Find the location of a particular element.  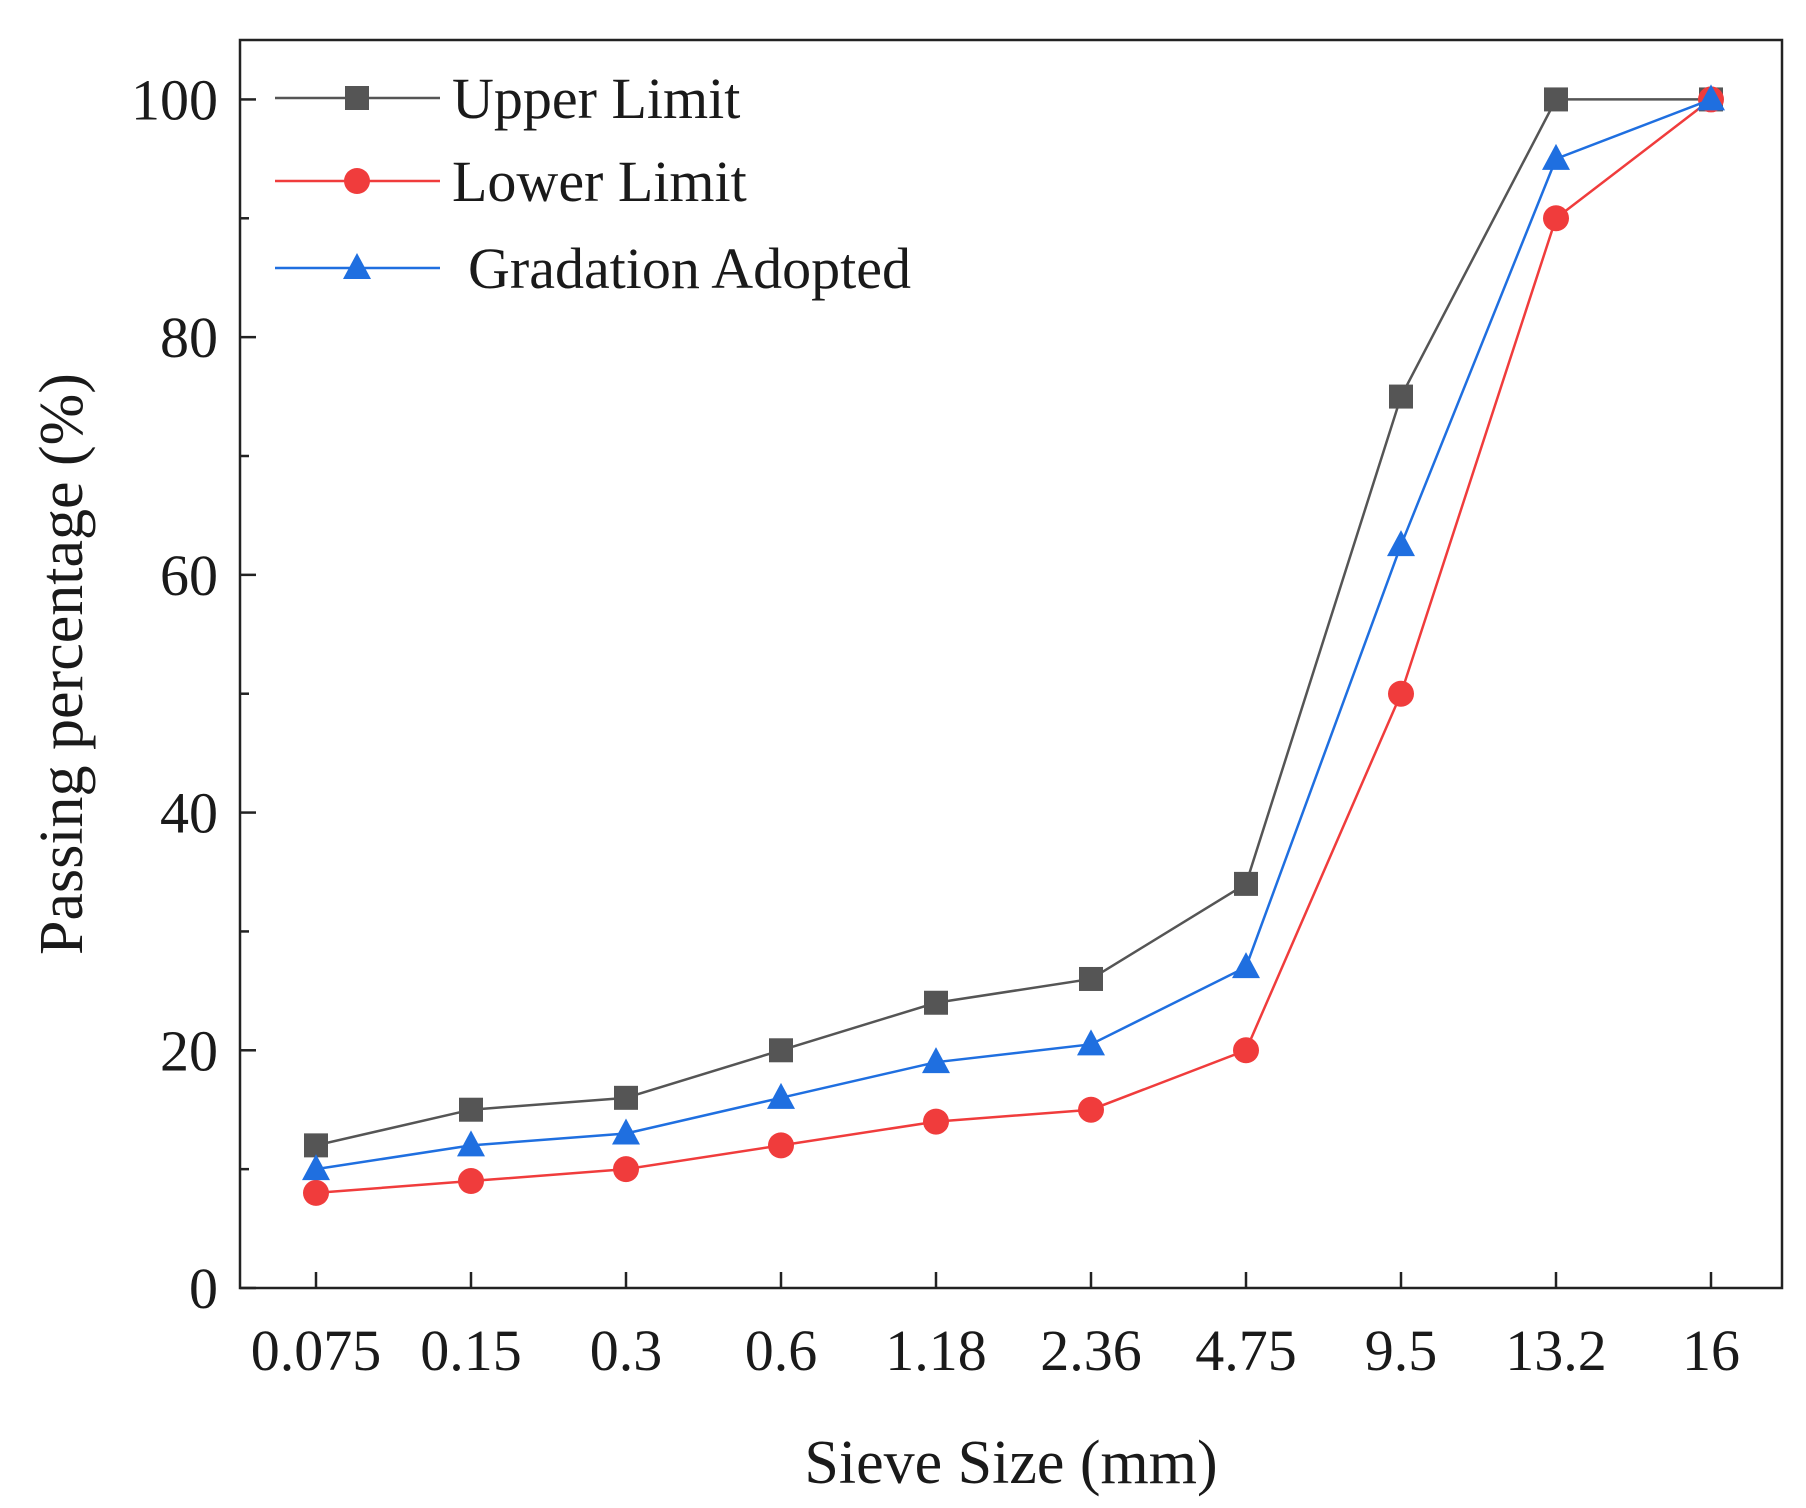

y-tick-label: 100 is located at coordinates (174, 99).